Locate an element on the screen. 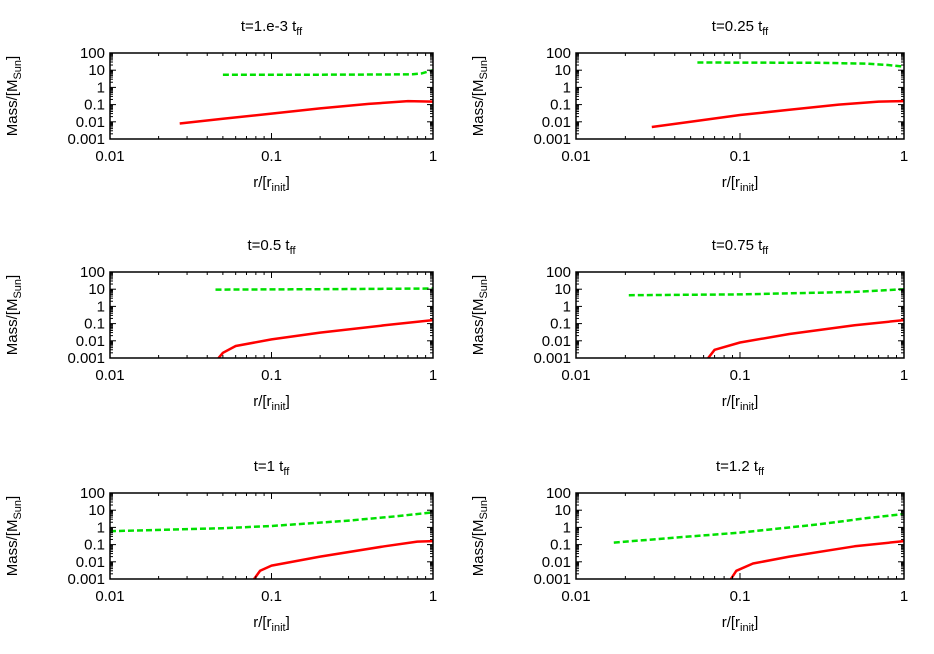  subplot-title: t=0.25 tff is located at coordinates (740, 28).